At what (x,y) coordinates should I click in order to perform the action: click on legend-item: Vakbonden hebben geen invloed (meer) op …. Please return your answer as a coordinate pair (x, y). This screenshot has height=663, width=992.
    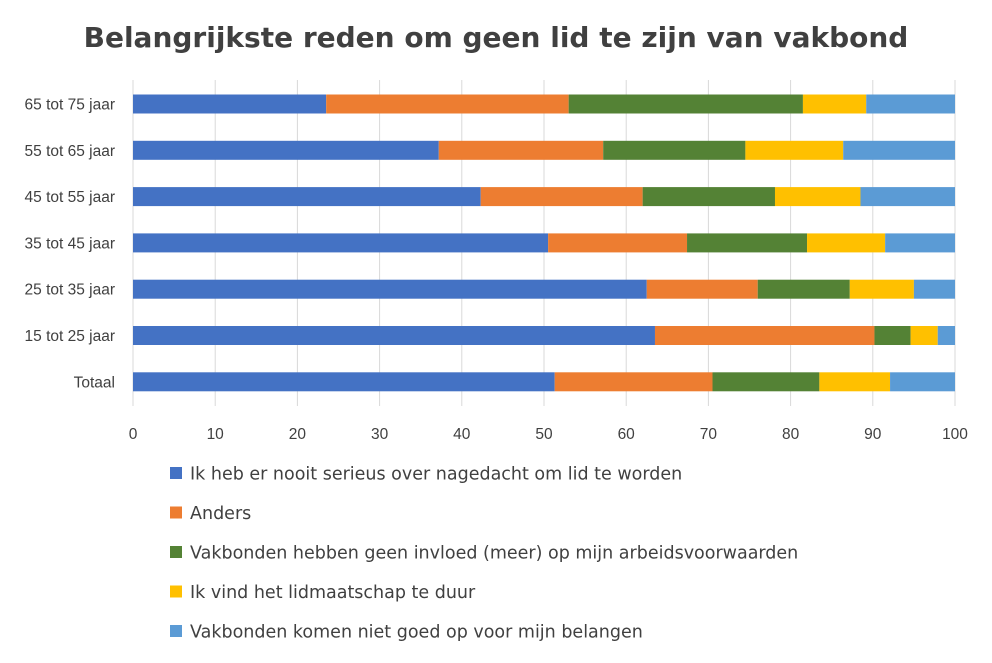
    Looking at the image, I should click on (484, 554).